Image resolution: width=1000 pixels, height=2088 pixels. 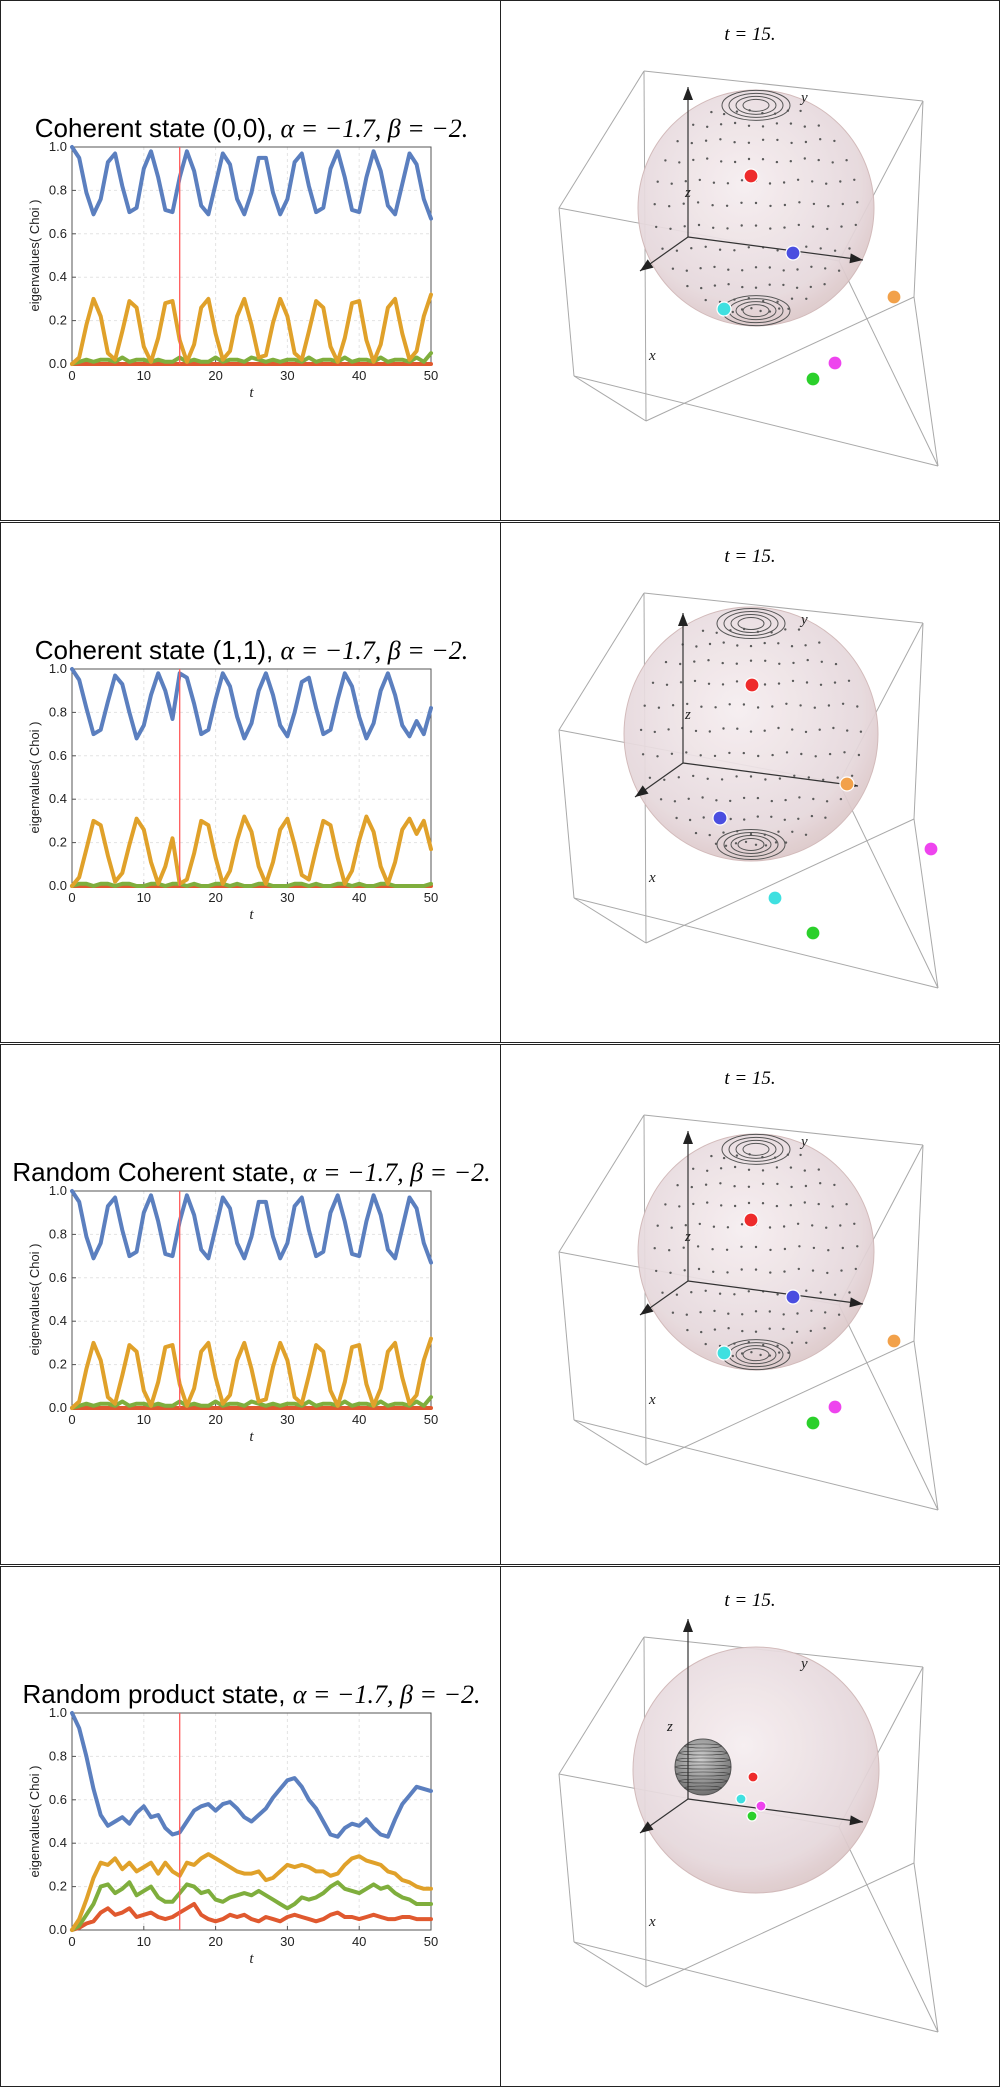 What do you see at coordinates (251, 851) in the screenshot?
I see `series-orange` at bounding box center [251, 851].